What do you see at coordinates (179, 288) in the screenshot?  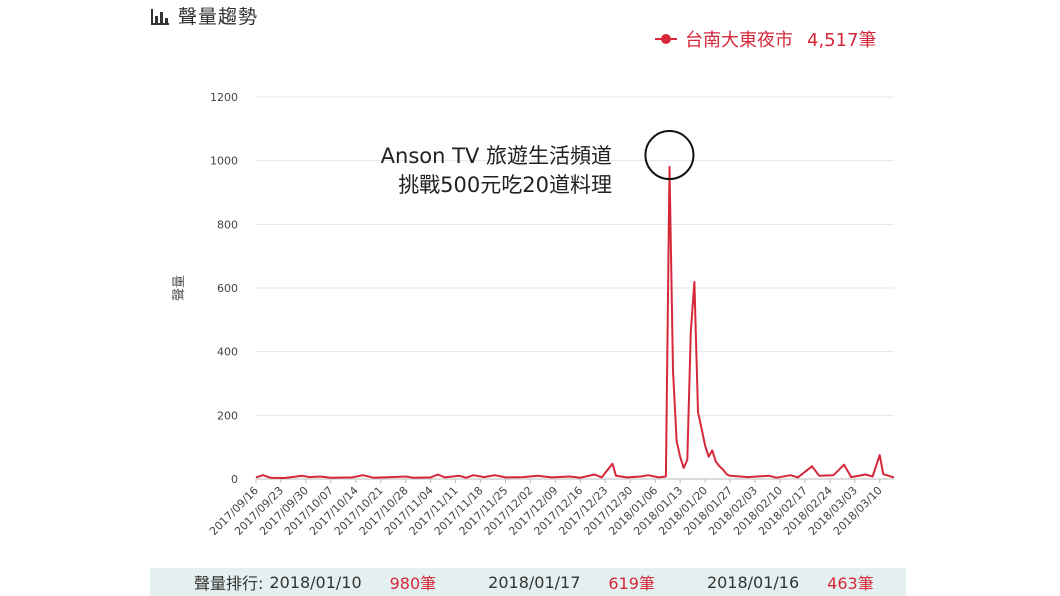 I see `y-axis-label: 聲量` at bounding box center [179, 288].